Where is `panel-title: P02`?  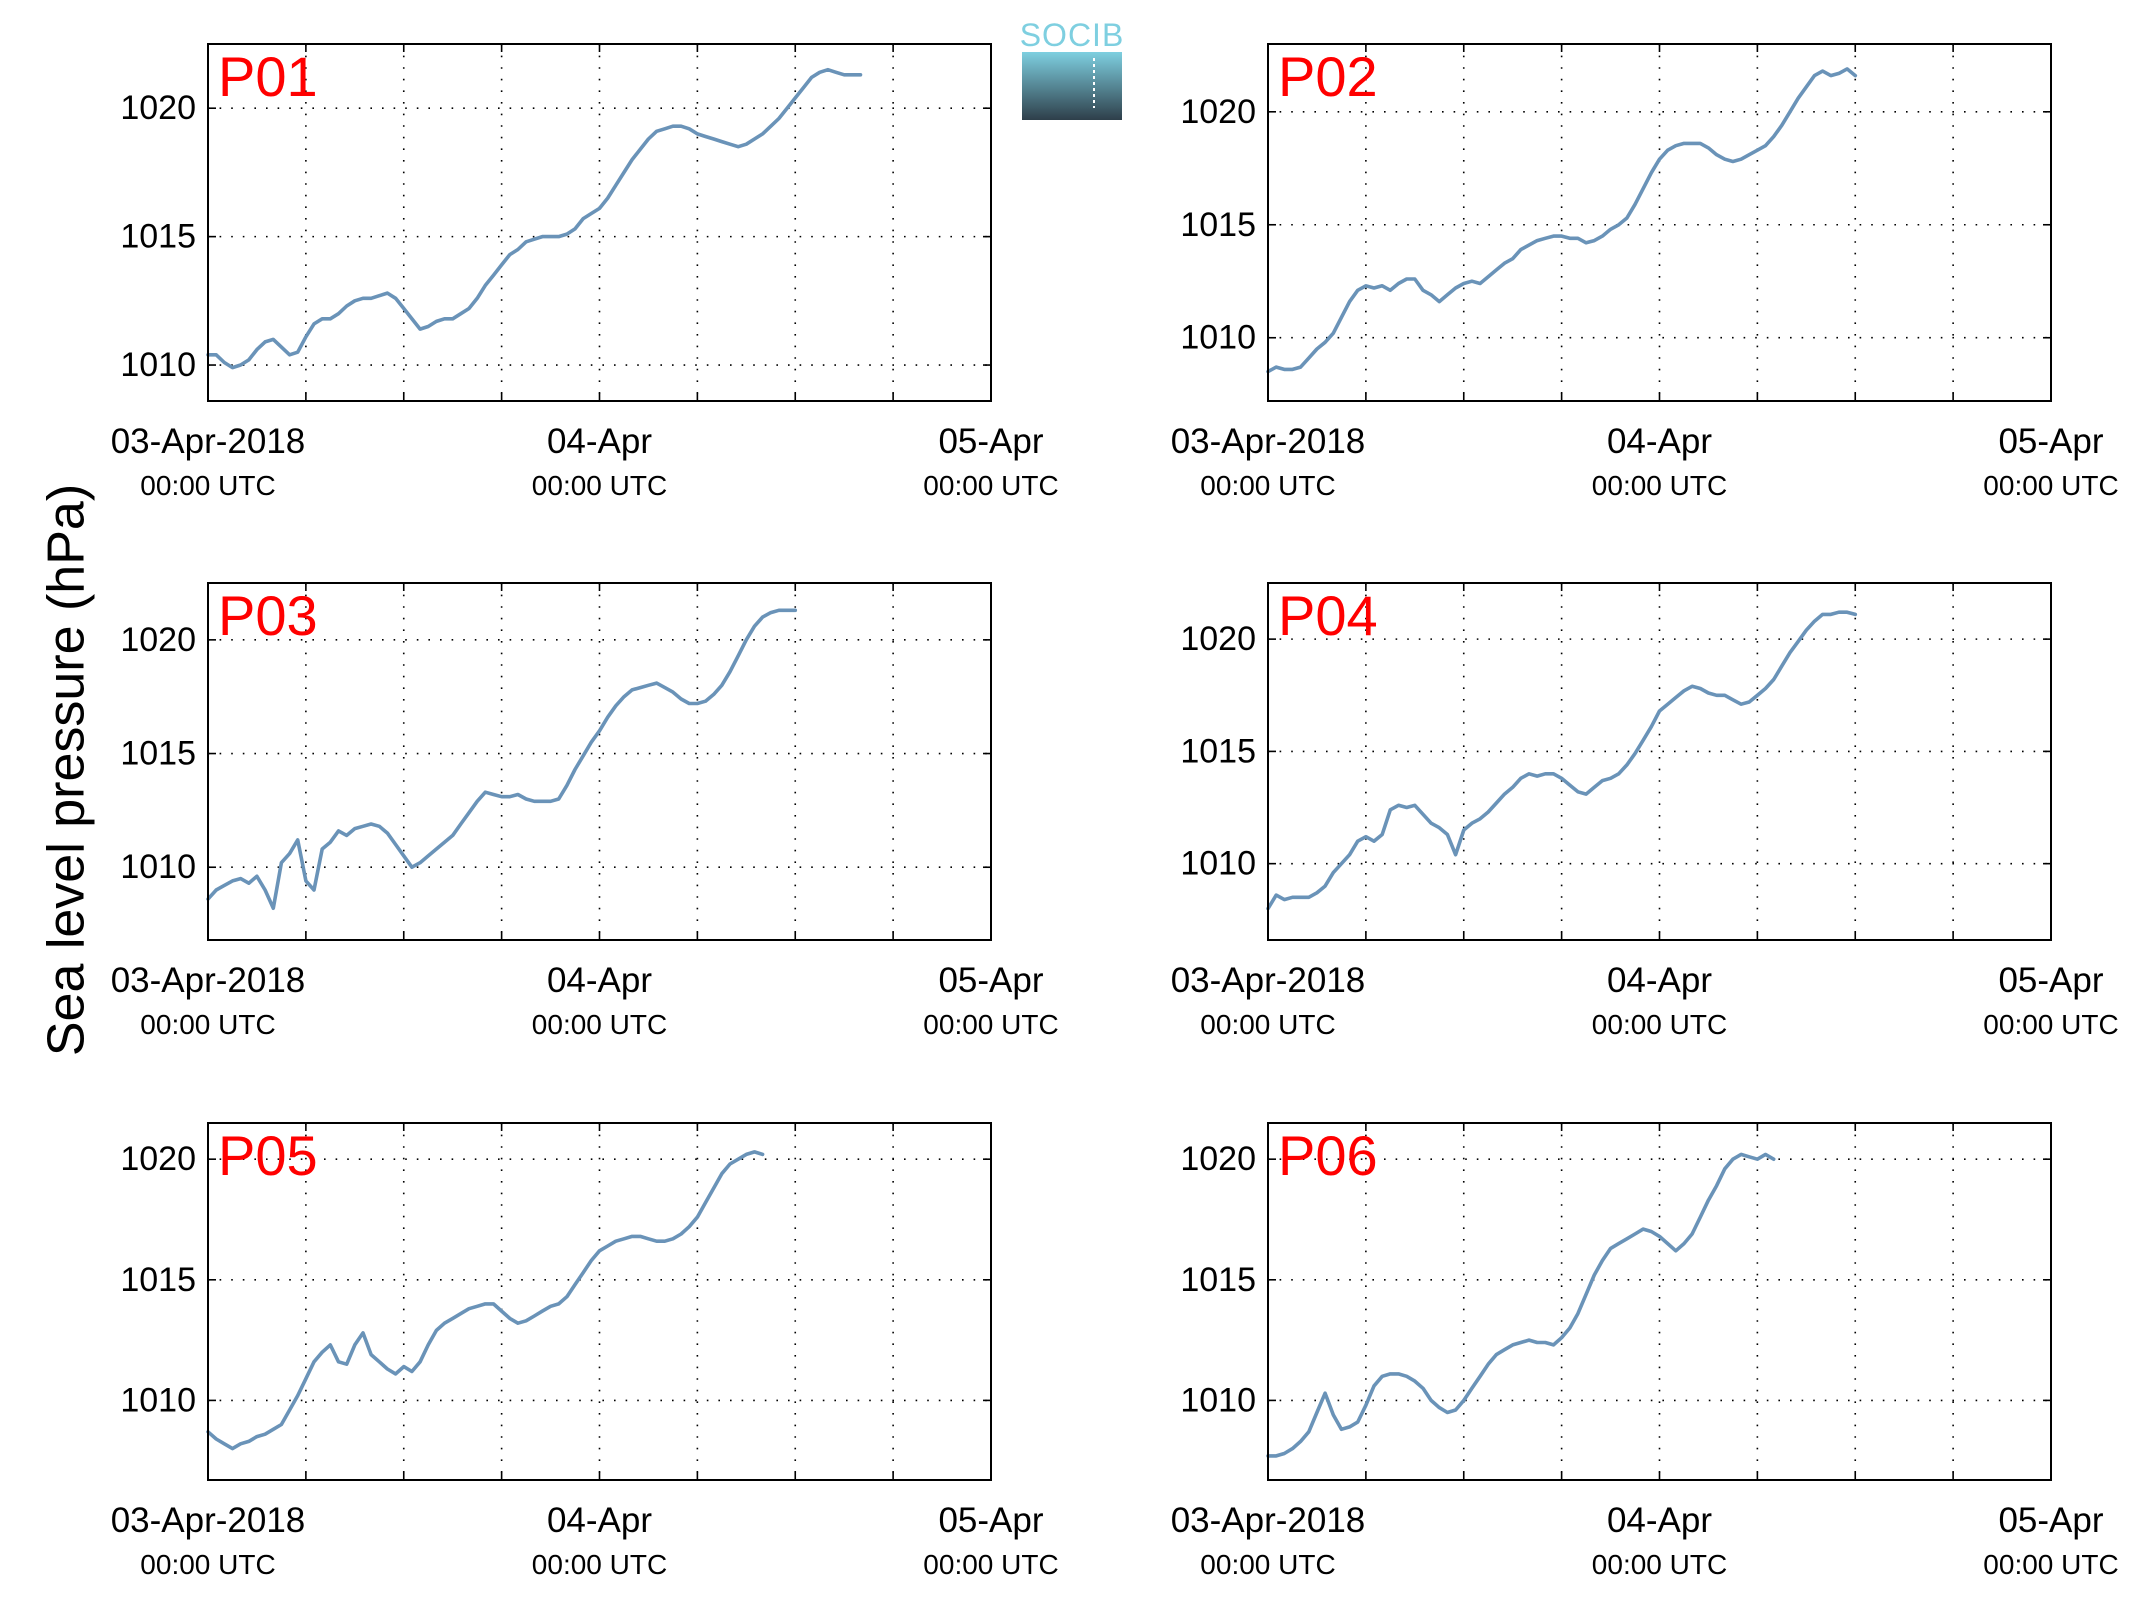 panel-title: P02 is located at coordinates (1328, 76).